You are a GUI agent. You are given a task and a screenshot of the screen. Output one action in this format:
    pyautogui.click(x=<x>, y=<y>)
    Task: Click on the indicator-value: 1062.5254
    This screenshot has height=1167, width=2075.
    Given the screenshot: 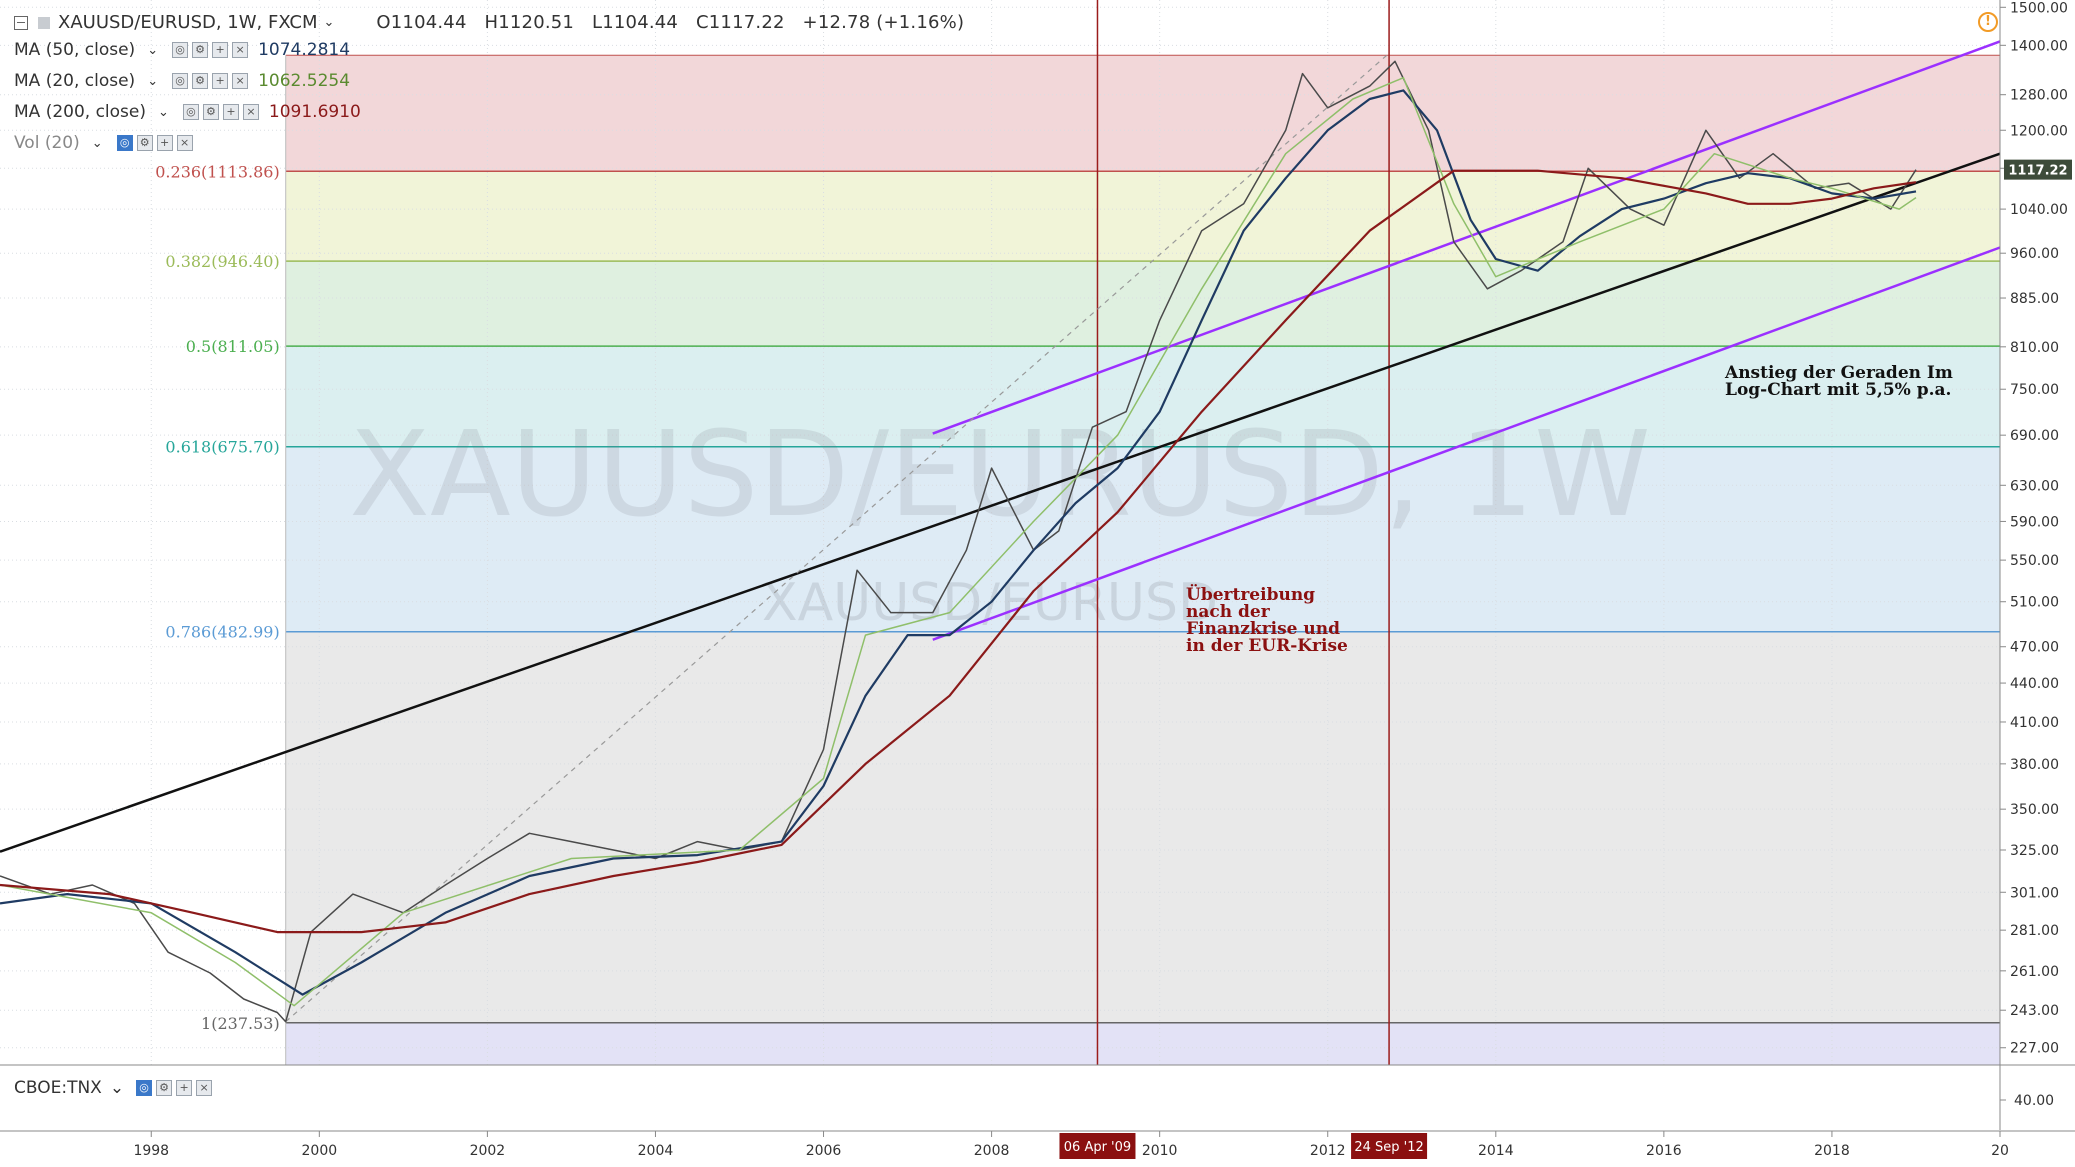 What is the action you would take?
    pyautogui.click(x=304, y=81)
    